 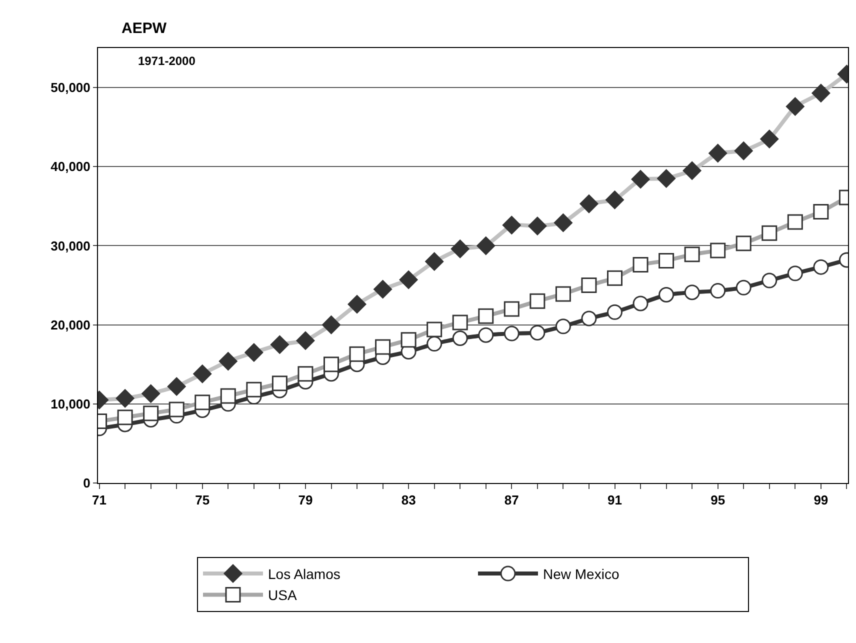 What do you see at coordinates (70, 324) in the screenshot?
I see `y-tick-label: 20,000` at bounding box center [70, 324].